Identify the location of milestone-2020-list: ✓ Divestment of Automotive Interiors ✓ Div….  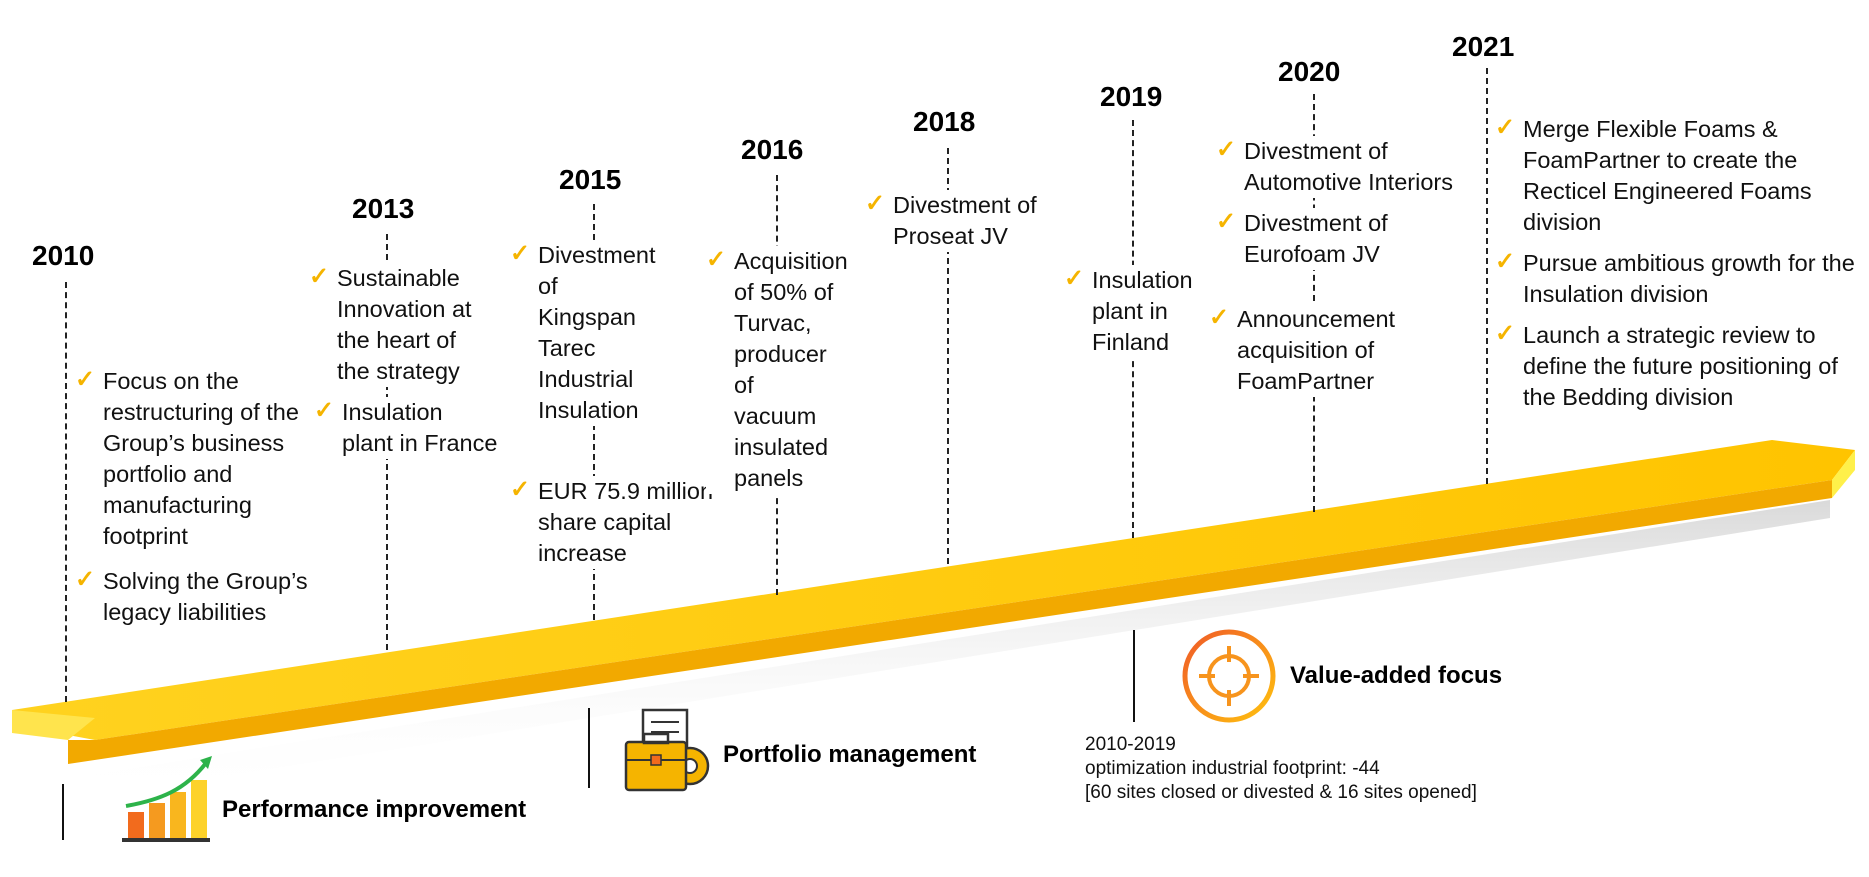
(1347, 273).